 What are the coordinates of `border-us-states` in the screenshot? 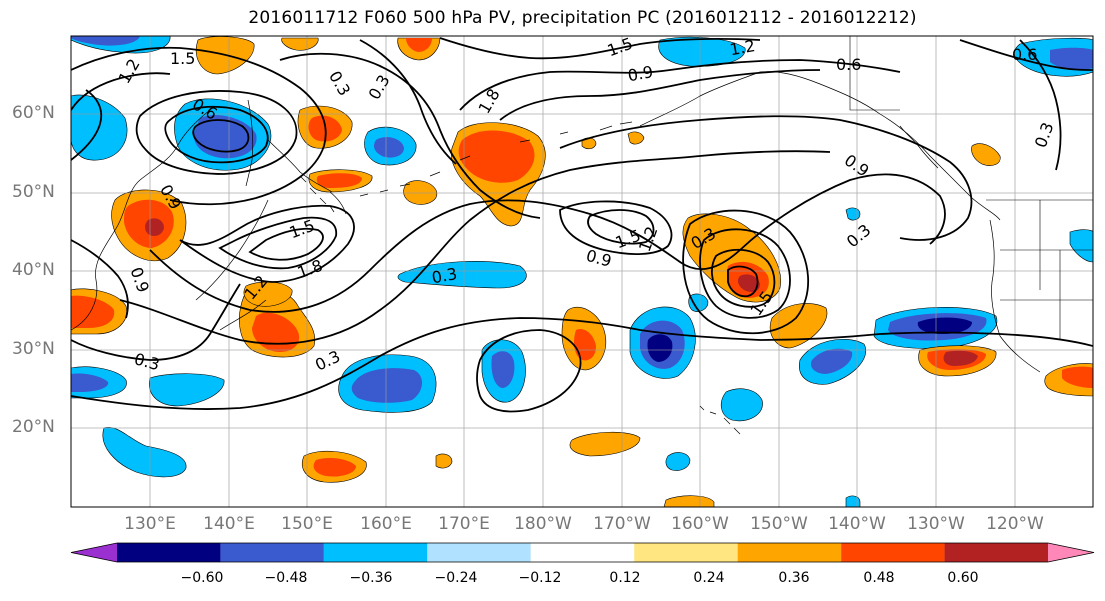 It's located at (1046, 270).